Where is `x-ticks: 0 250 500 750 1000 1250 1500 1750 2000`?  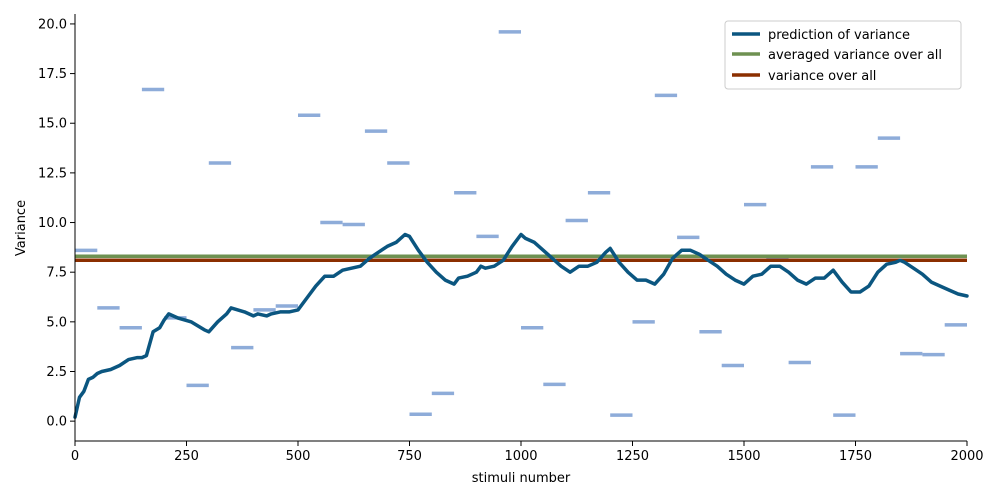 x-ticks: 0 250 500 750 1000 1250 1500 1750 2000 is located at coordinates (527, 452).